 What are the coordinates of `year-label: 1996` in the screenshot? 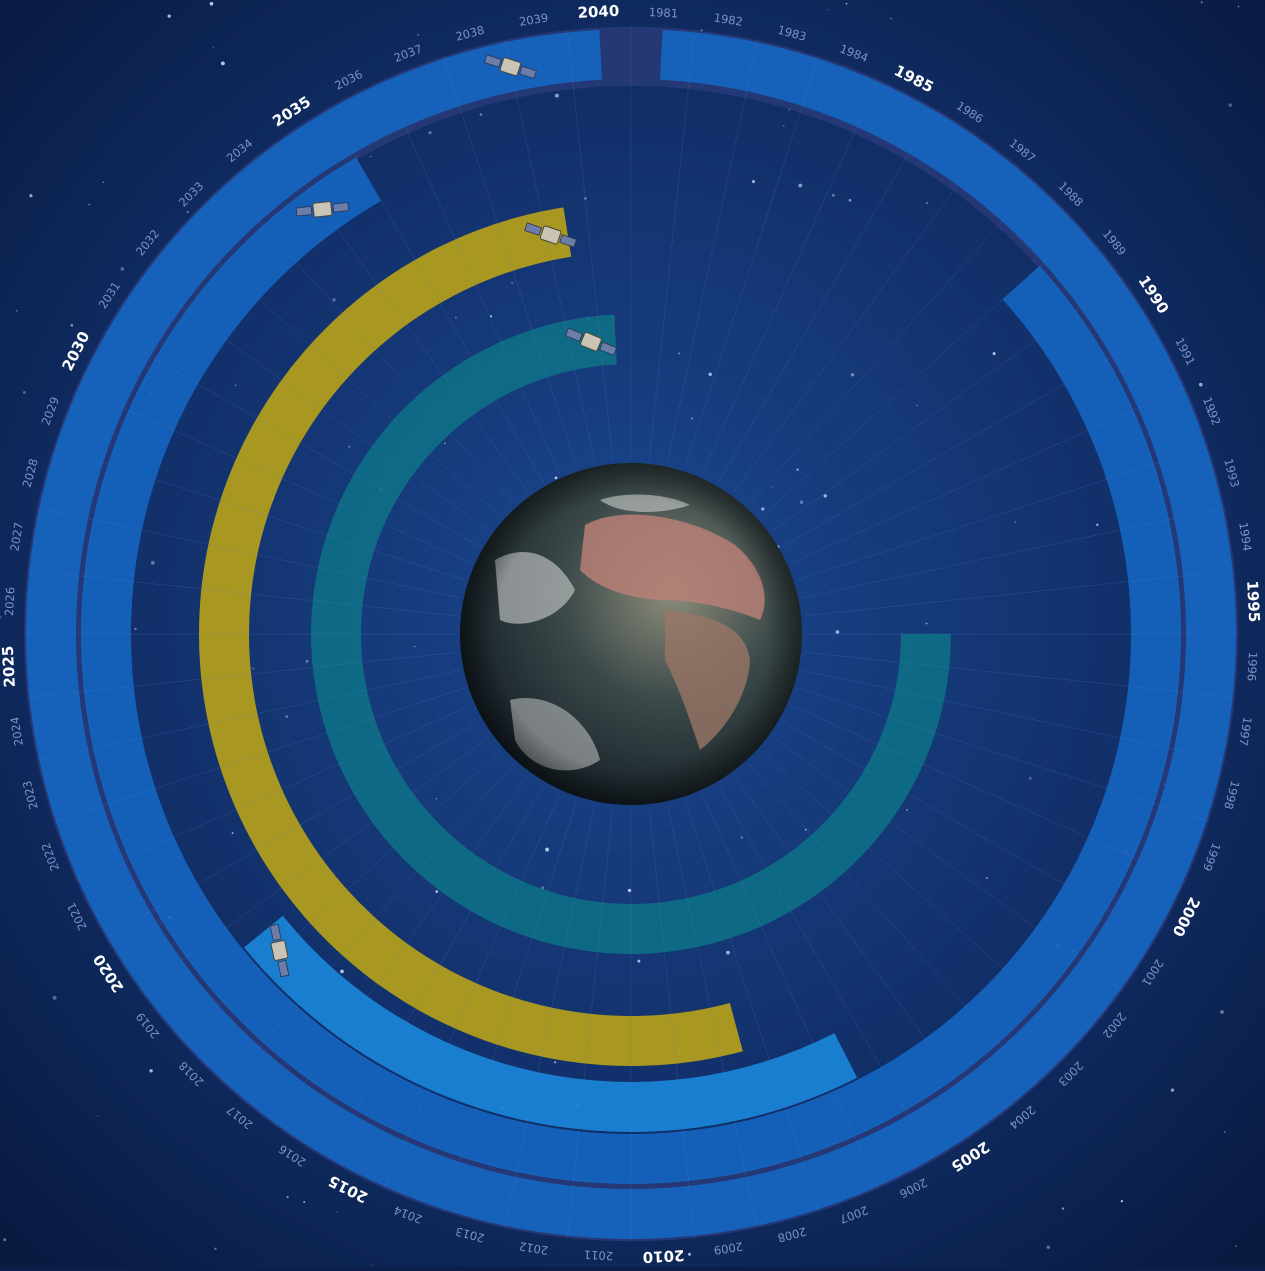 It's located at (1252, 667).